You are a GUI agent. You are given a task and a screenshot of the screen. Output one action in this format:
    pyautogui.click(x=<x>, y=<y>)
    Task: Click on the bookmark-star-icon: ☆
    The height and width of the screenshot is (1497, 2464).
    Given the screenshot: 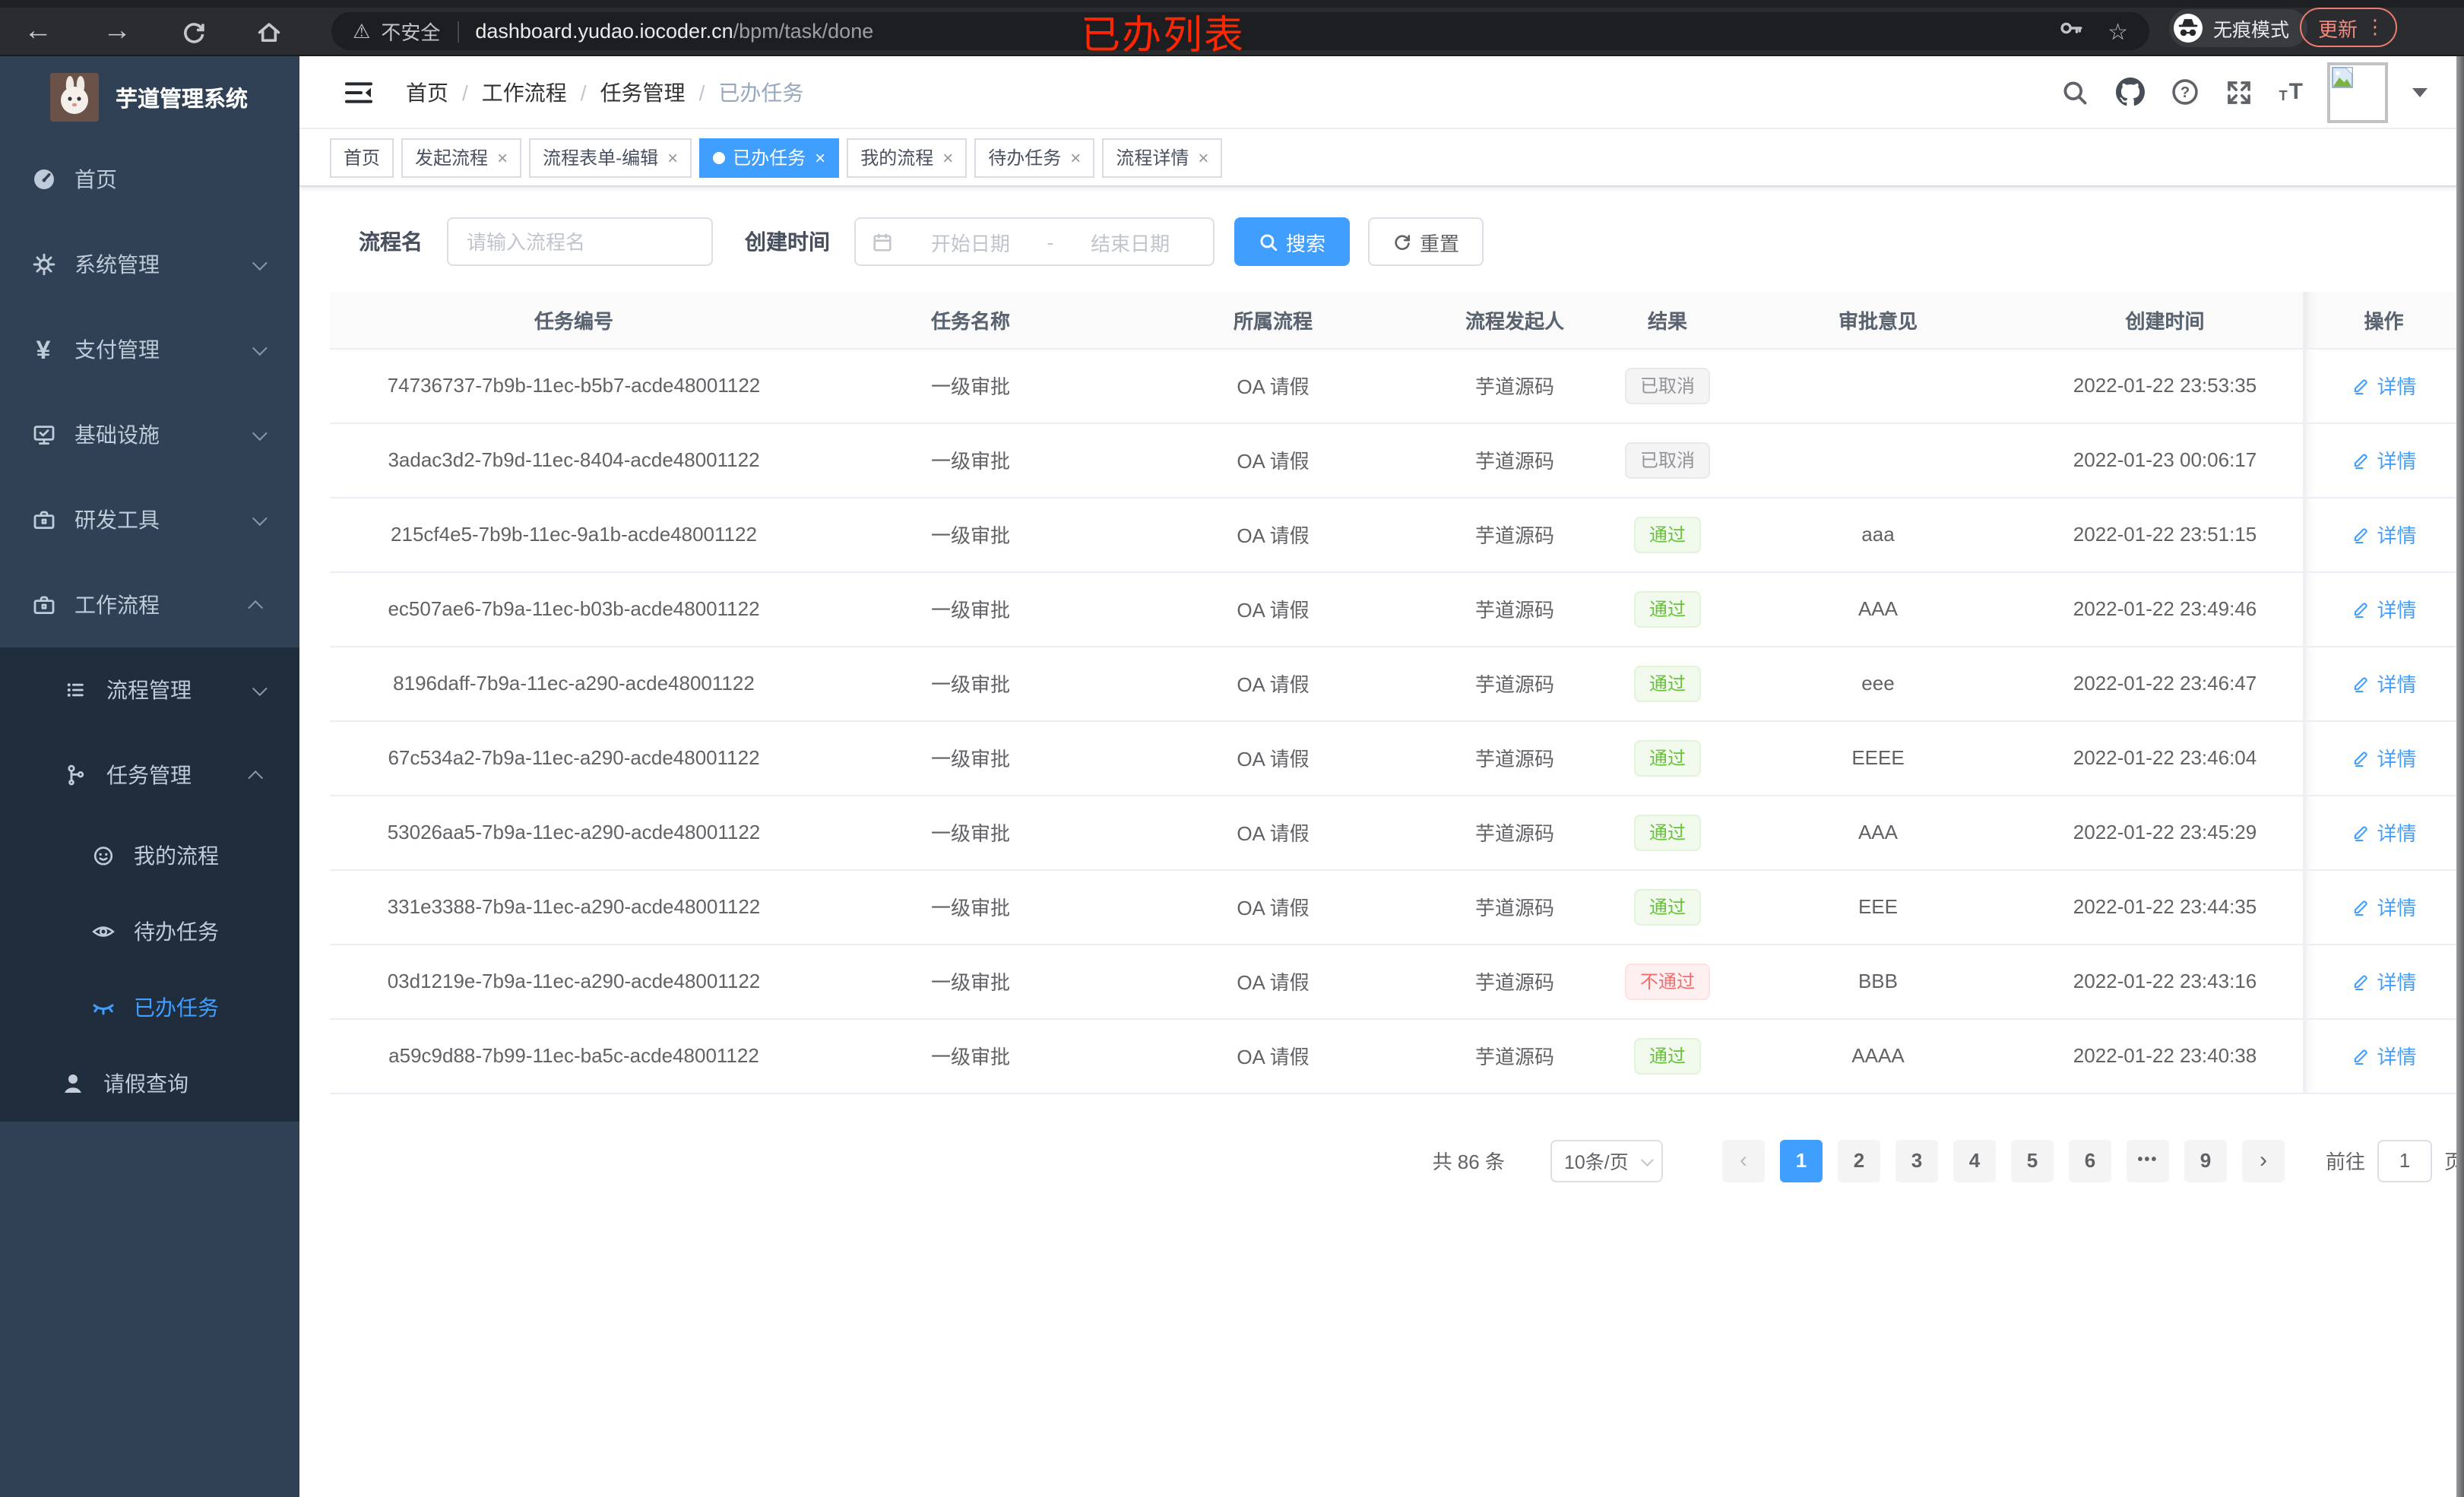 What is the action you would take?
    pyautogui.click(x=2118, y=32)
    